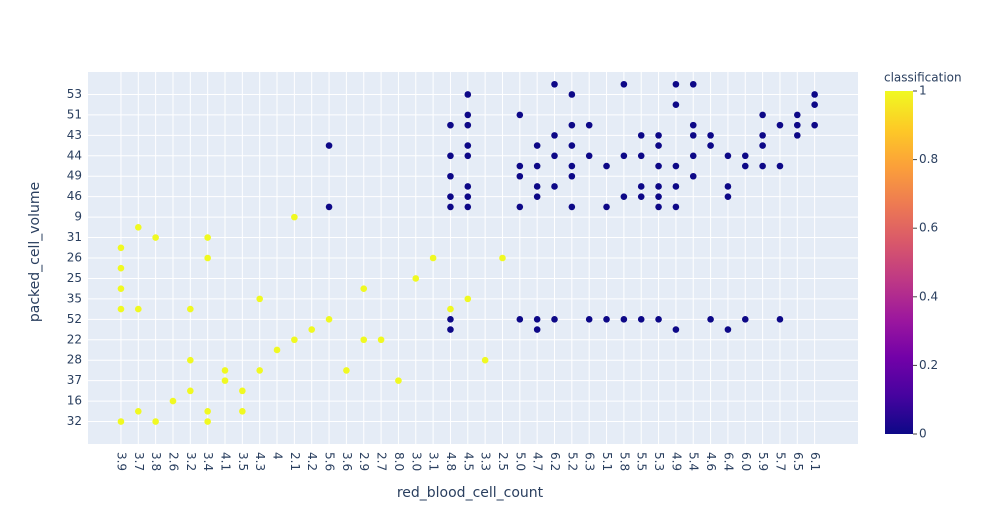 This screenshot has width=983, height=525. I want to click on x-tick-label: 3.9, so click(121, 461).